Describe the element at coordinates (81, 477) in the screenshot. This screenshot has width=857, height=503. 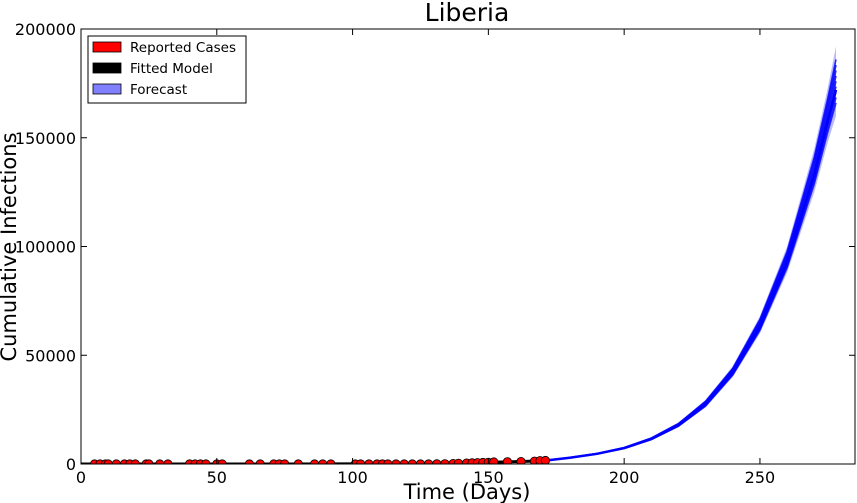
I see `x-tick-label: 0` at that location.